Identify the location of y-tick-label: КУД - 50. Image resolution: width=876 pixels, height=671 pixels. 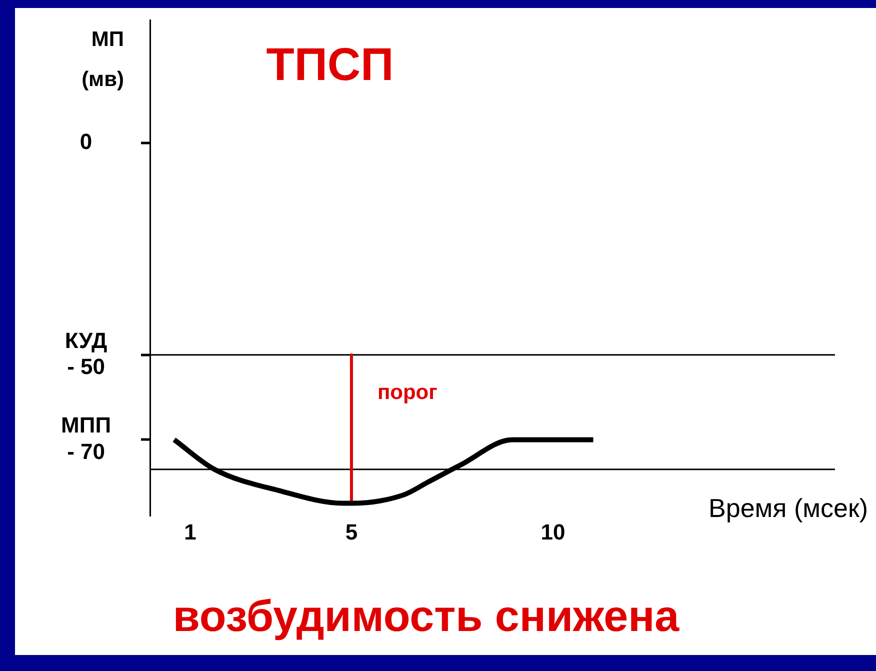
(86, 354).